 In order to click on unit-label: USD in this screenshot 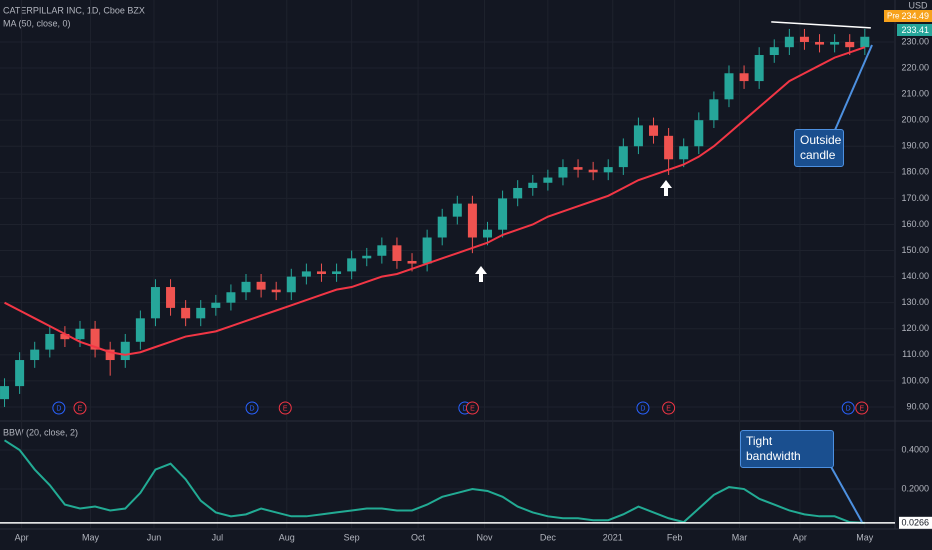, I will do `click(918, 5)`.